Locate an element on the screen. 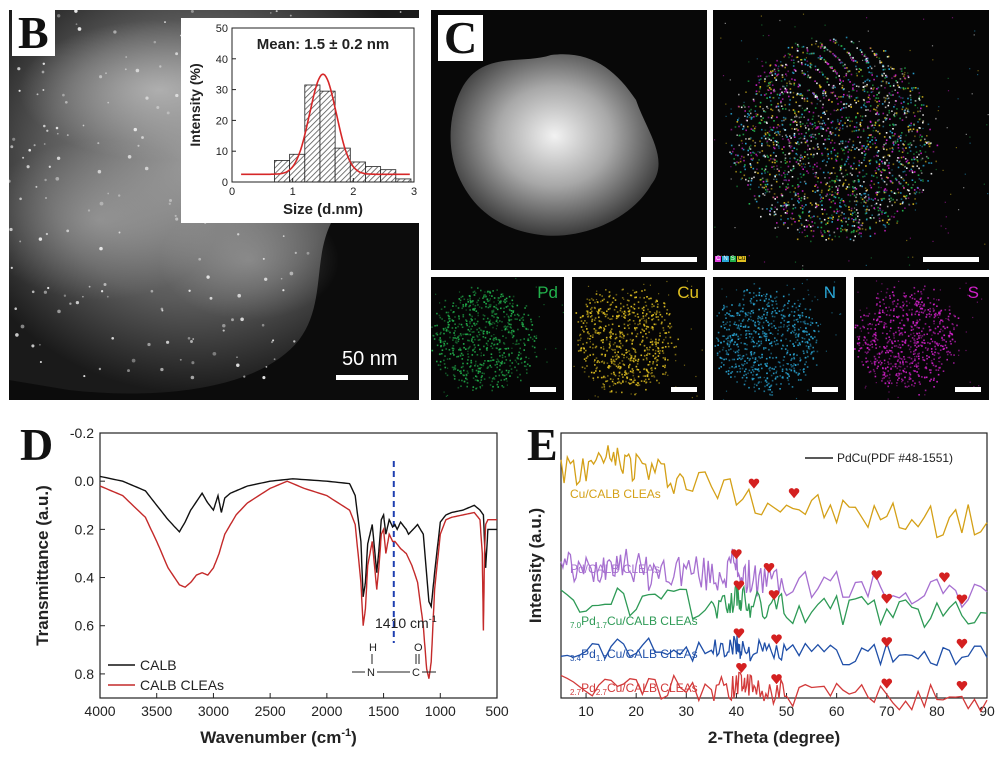  map-s-texture is located at coordinates (921, 338).